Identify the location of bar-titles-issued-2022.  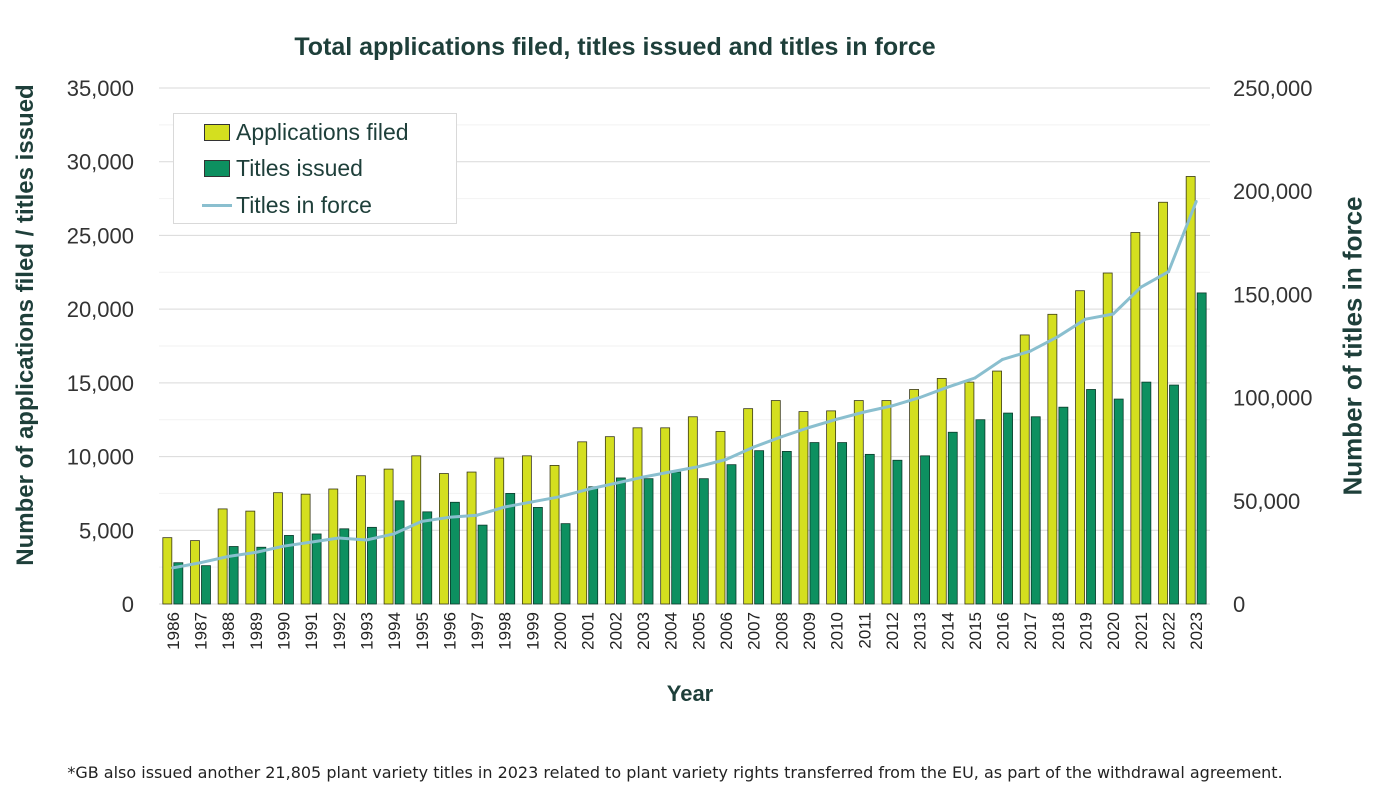
(1174, 494).